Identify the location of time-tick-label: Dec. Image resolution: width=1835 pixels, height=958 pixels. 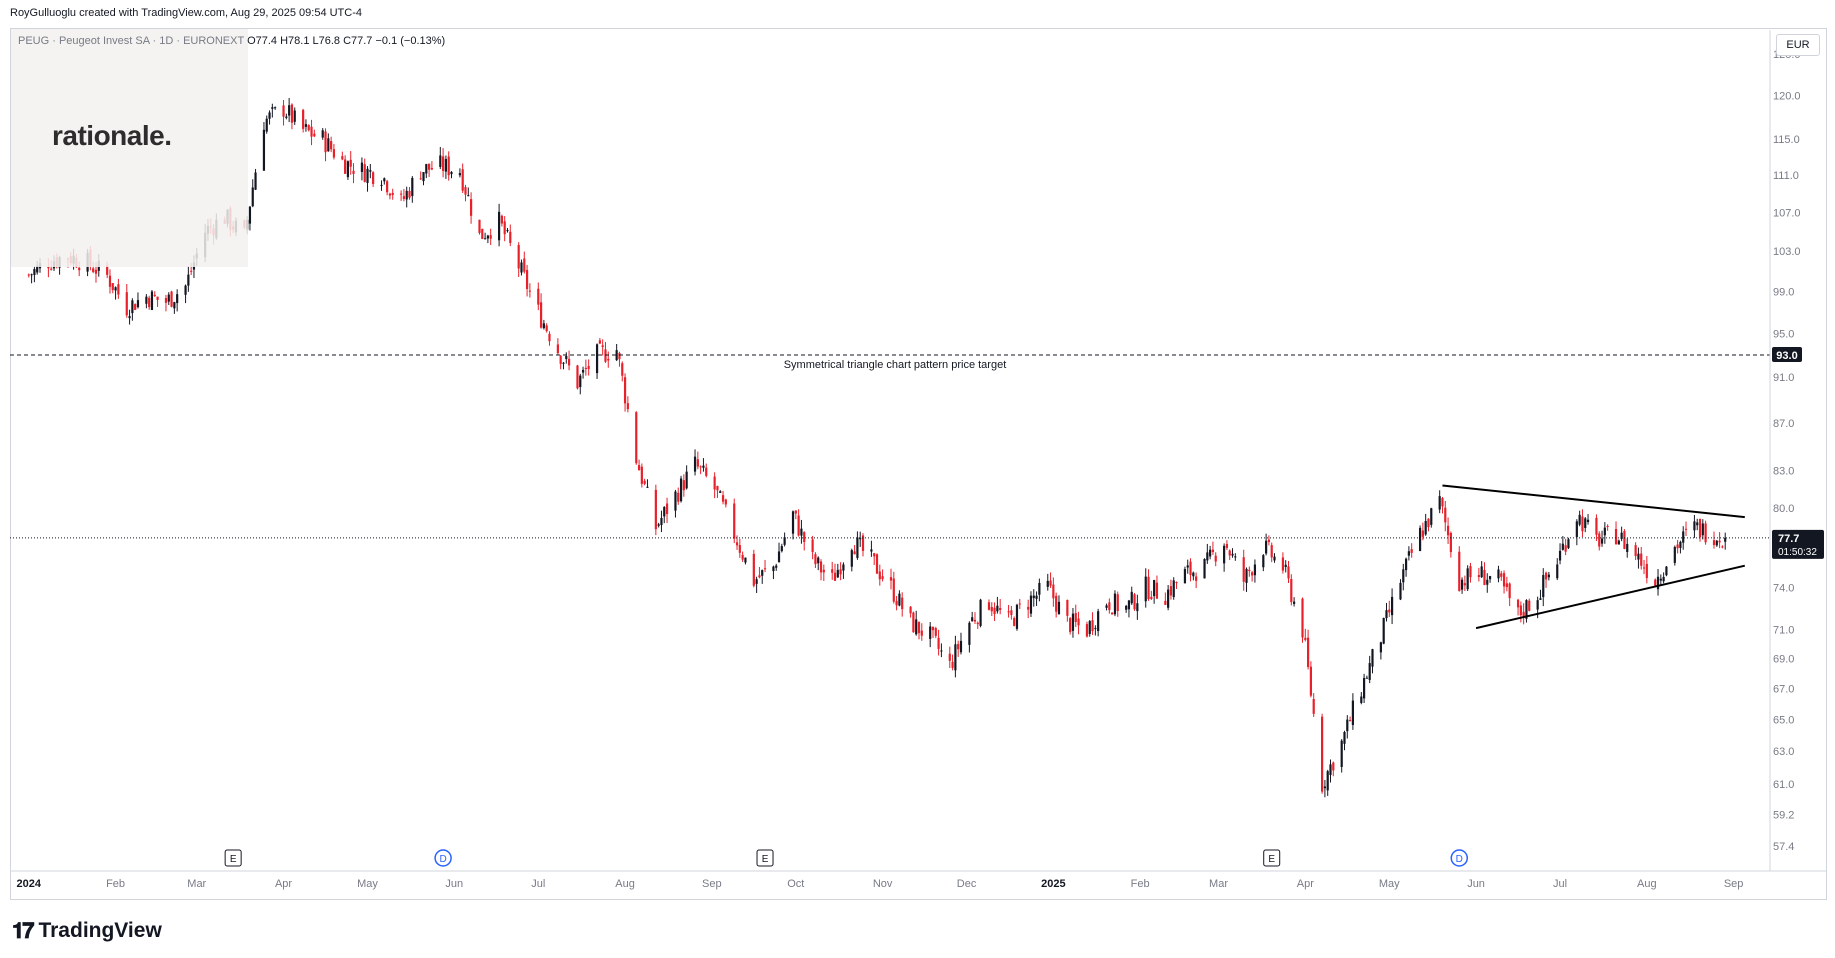
(967, 884).